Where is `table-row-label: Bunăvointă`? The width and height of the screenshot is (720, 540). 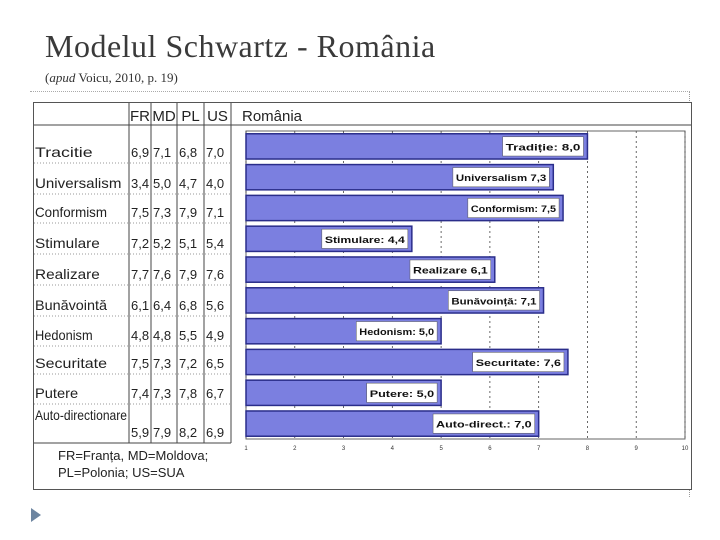
table-row-label: Bunăvointă is located at coordinates (71, 305).